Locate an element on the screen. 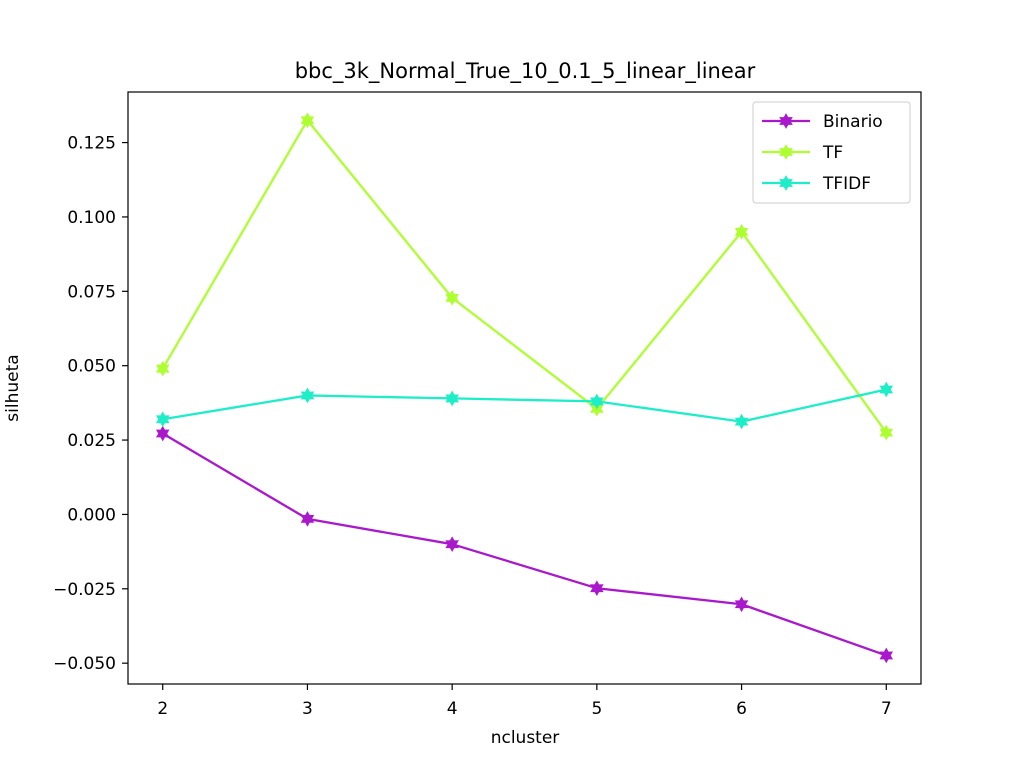 The width and height of the screenshot is (1024, 768). legend: Binario TF TFIDF is located at coordinates (831, 152).